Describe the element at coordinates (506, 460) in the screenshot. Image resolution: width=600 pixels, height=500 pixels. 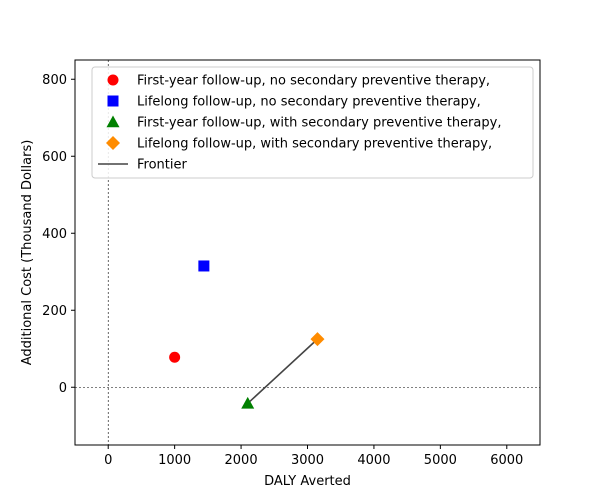
I see `x-tick-label: 6000` at that location.